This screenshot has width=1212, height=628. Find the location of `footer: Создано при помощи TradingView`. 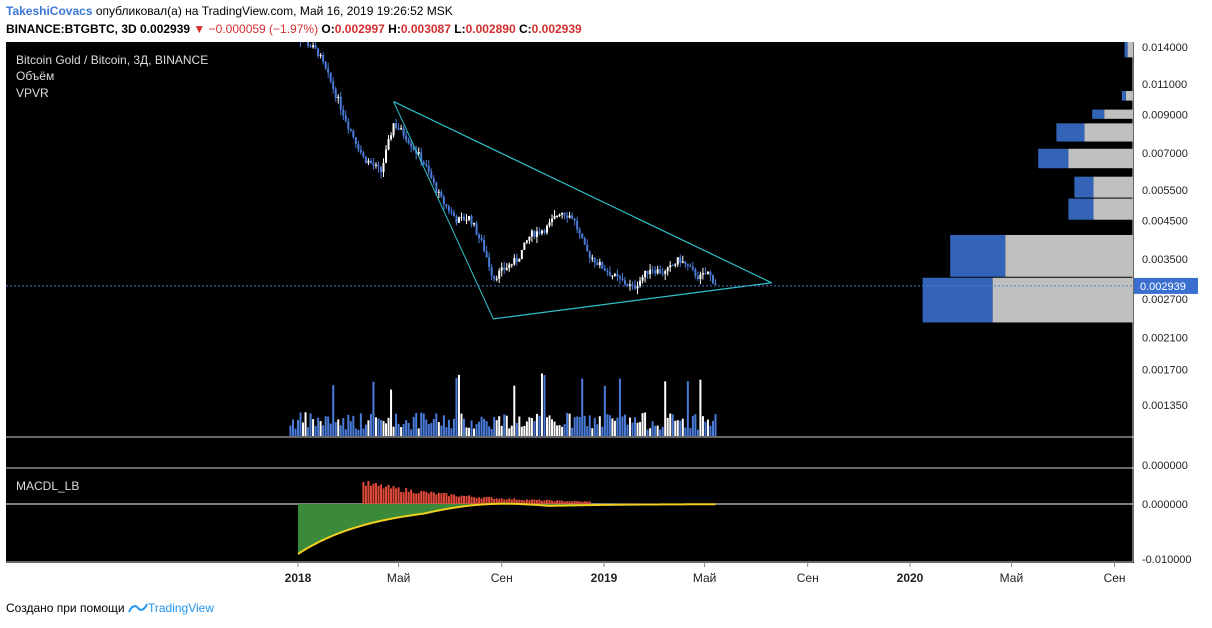

footer: Создано при помощи TradingView is located at coordinates (110, 608).